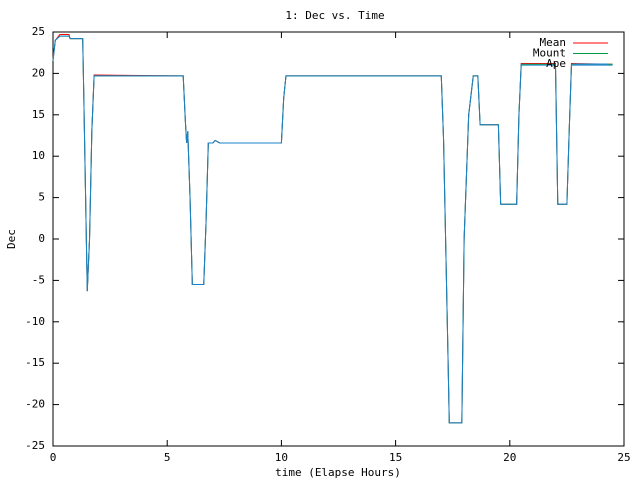 The width and height of the screenshot is (640, 480). Describe the element at coordinates (38, 114) in the screenshot. I see `y-tick-label: 15` at that location.